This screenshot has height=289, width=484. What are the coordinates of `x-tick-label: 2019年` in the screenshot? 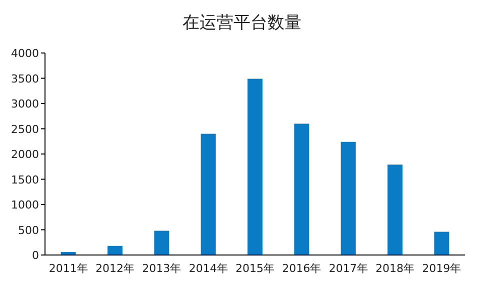 It's located at (442, 268).